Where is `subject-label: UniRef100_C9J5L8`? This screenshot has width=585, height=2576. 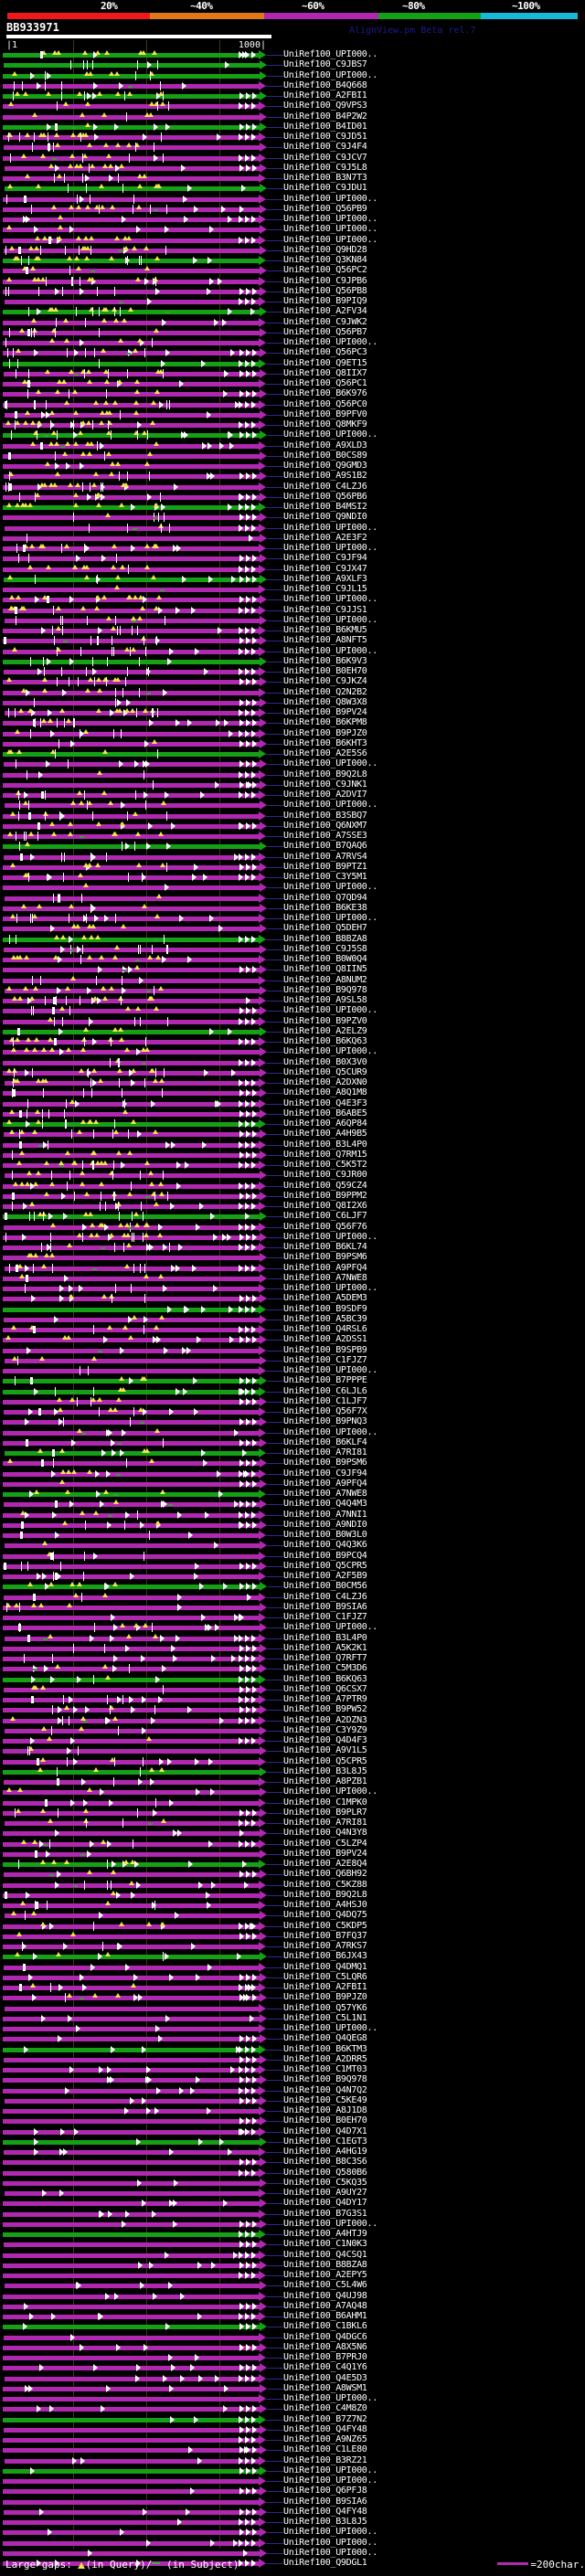 subject-label: UniRef100_C9J5L8 is located at coordinates (325, 167).